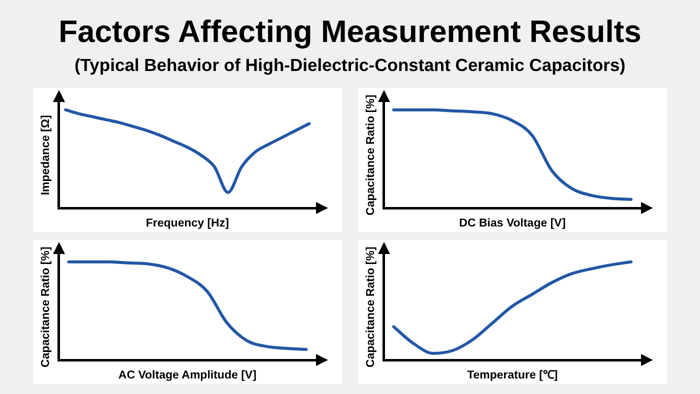 The height and width of the screenshot is (394, 700). What do you see at coordinates (187, 375) in the screenshot?
I see `x-axis-title: AC Voltage Amplitude [V]` at bounding box center [187, 375].